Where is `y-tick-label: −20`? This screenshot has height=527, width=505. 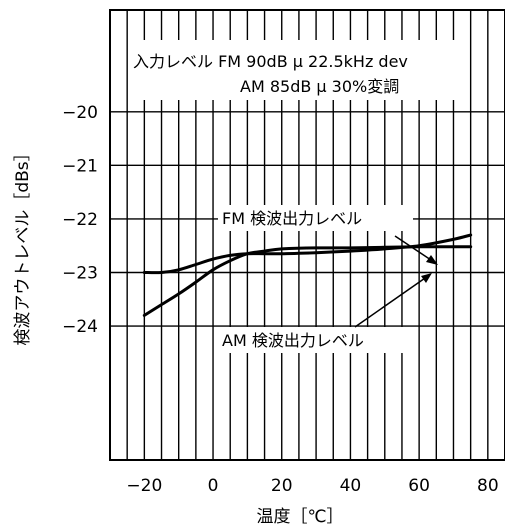 y-tick-label: −20 is located at coordinates (80, 113).